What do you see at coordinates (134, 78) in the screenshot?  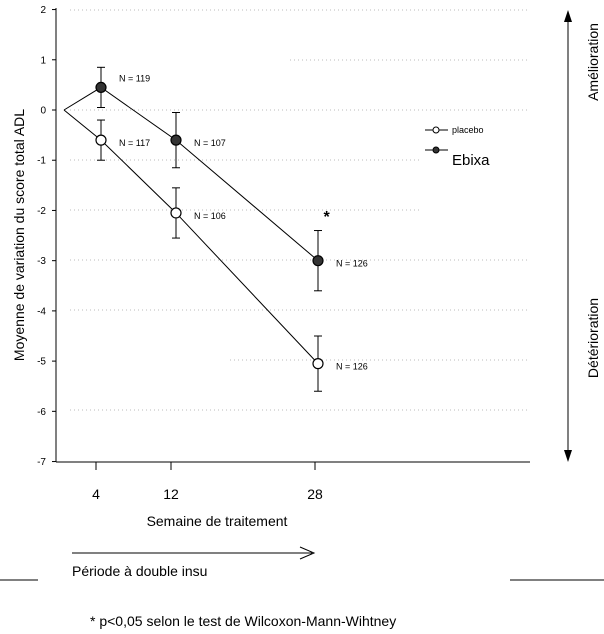 I see `n-label: N = 119` at bounding box center [134, 78].